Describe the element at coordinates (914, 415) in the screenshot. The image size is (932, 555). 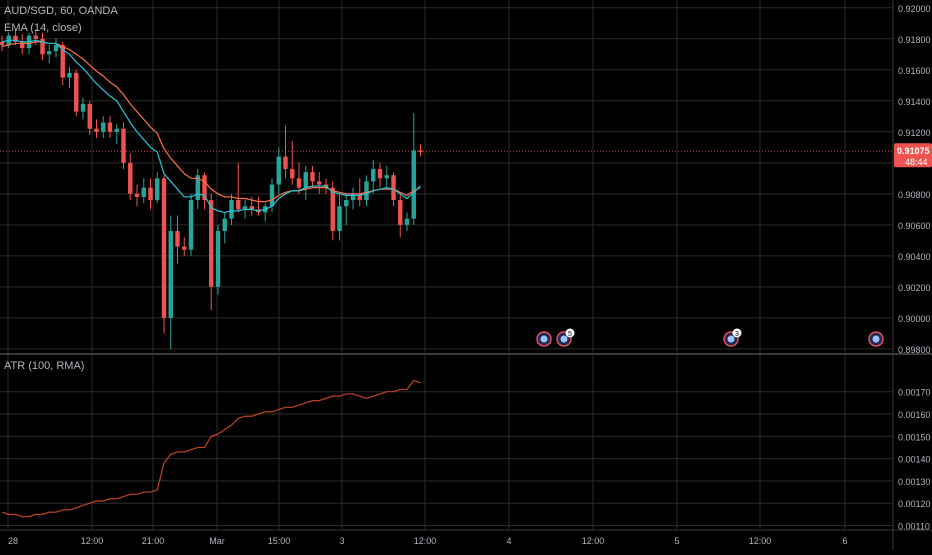
I see `atr-axis-tick: 0.00160` at that location.